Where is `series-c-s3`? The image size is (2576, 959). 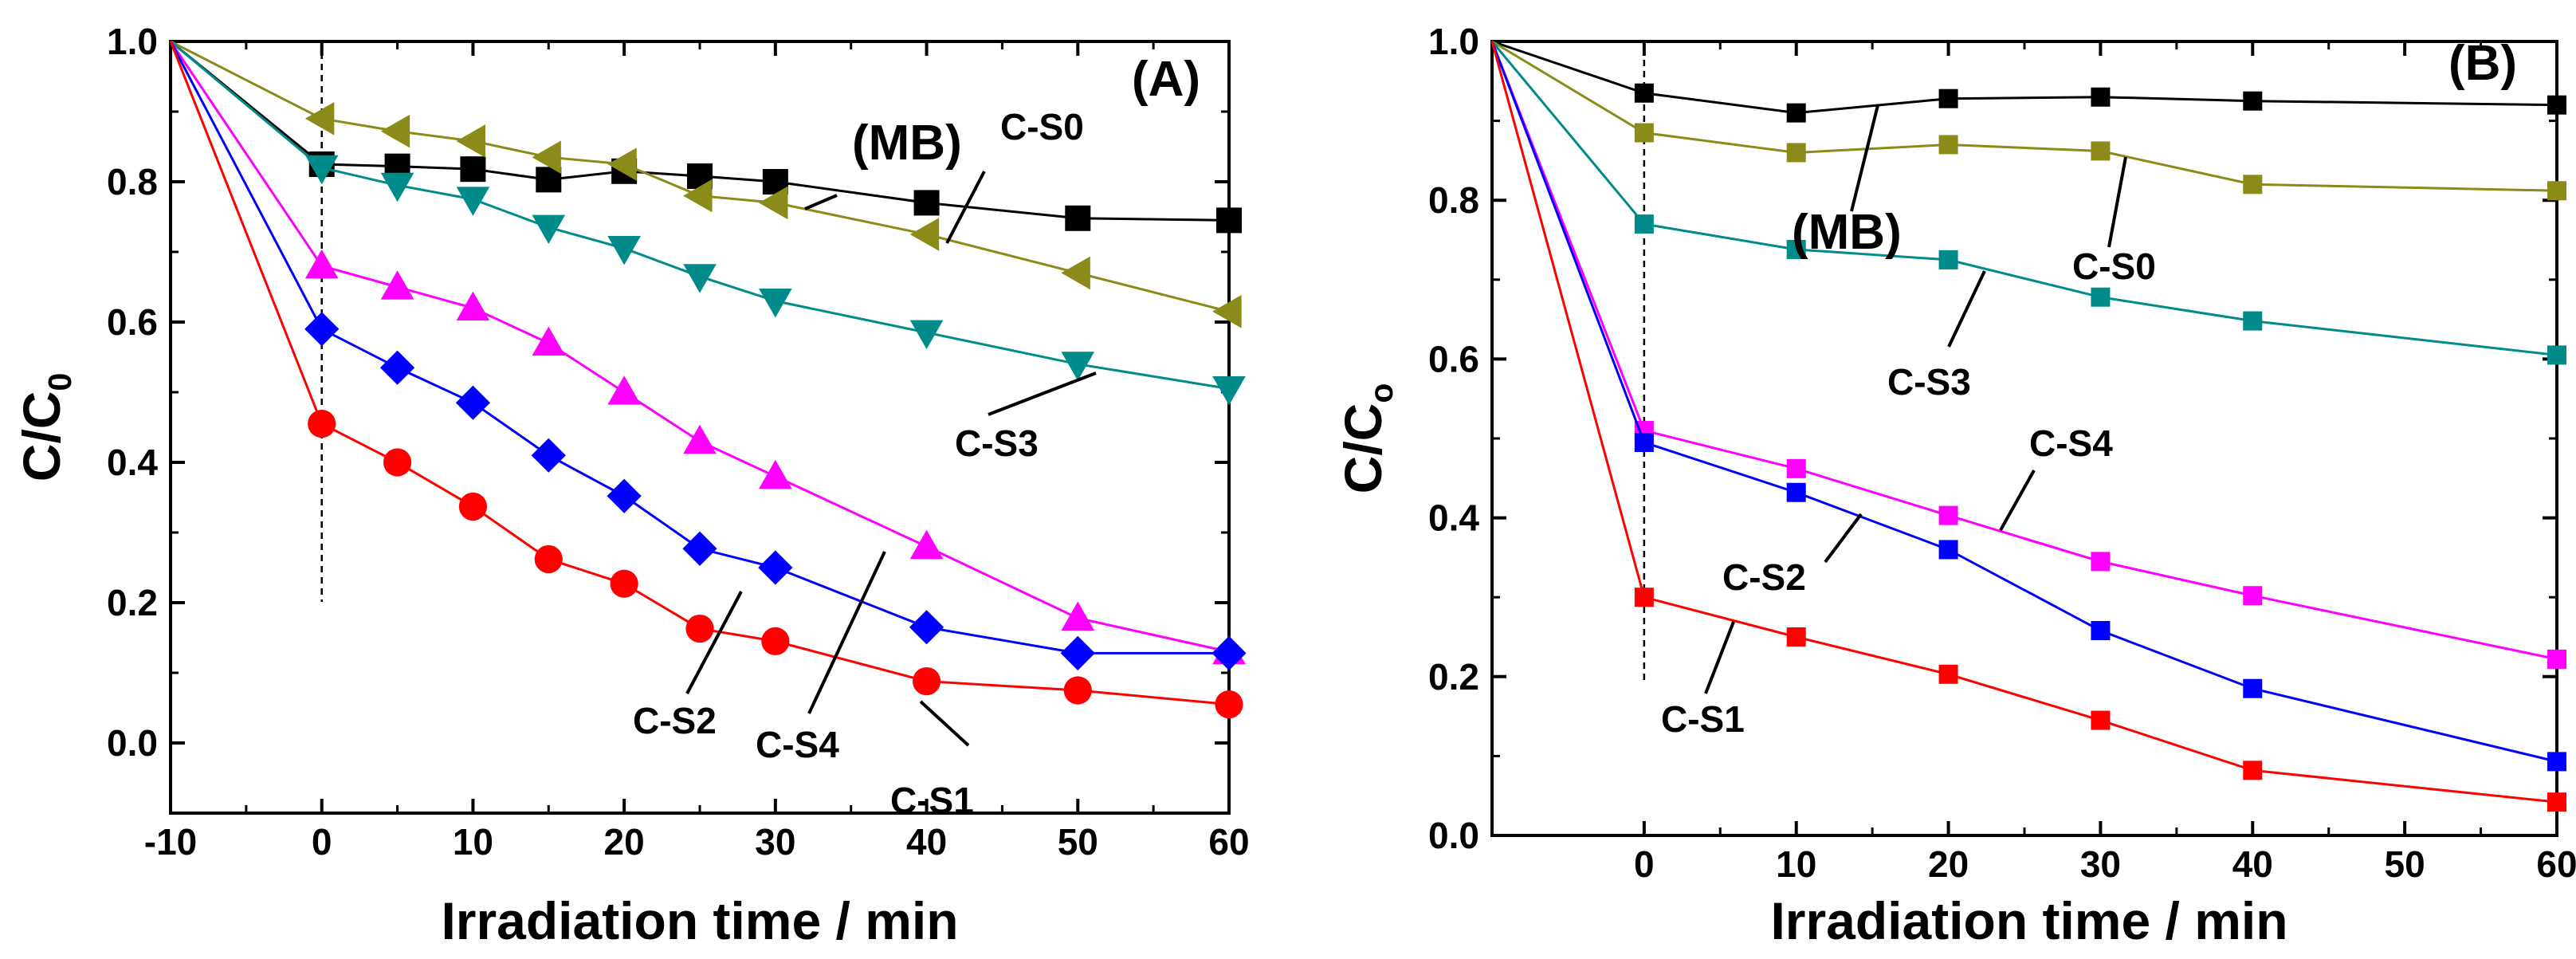 series-c-s3 is located at coordinates (2028, 203).